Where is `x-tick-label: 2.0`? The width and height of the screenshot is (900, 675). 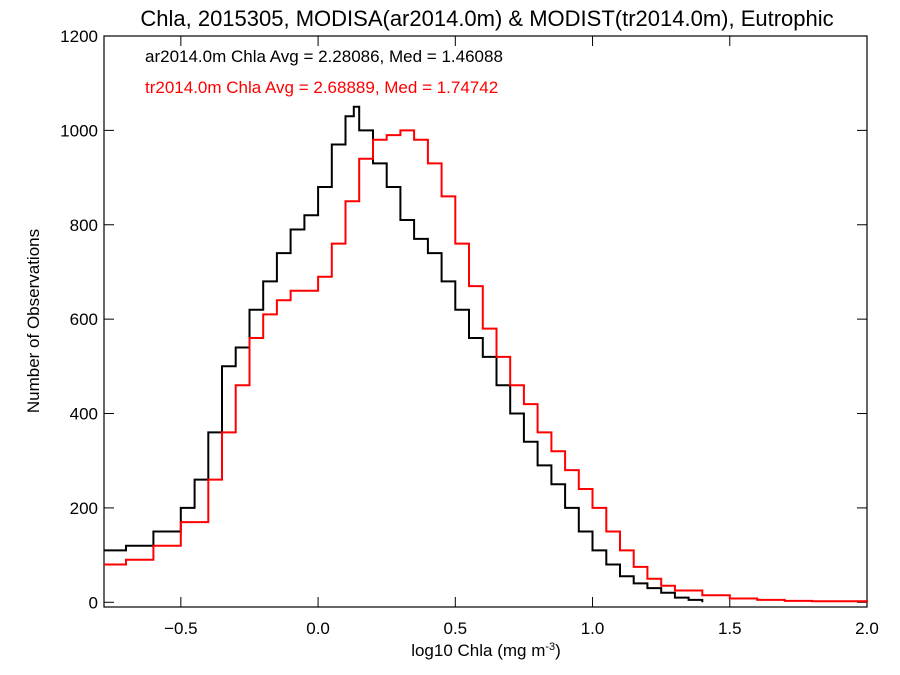
x-tick-label: 2.0 is located at coordinates (867, 628).